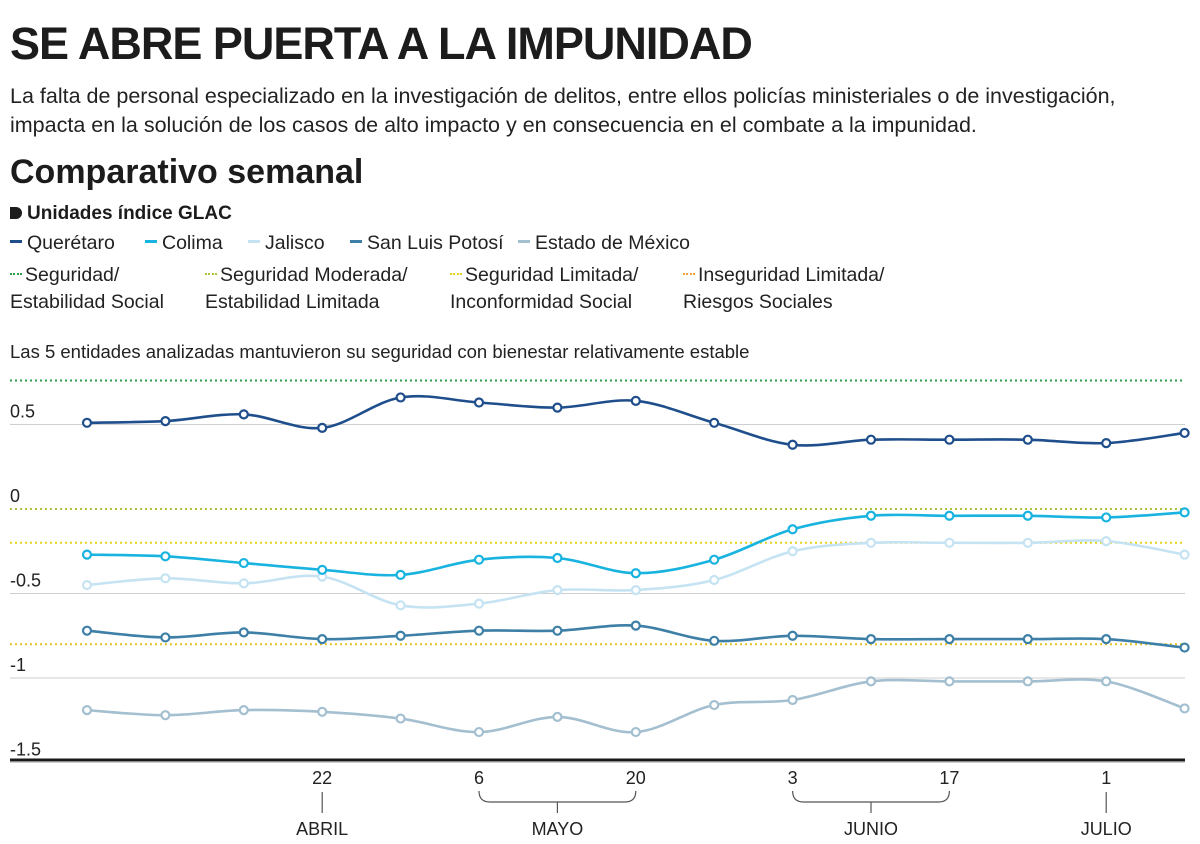  I want to click on page-title: SE ABRE PUERTA A LA IMPUNIDAD, so click(381, 43).